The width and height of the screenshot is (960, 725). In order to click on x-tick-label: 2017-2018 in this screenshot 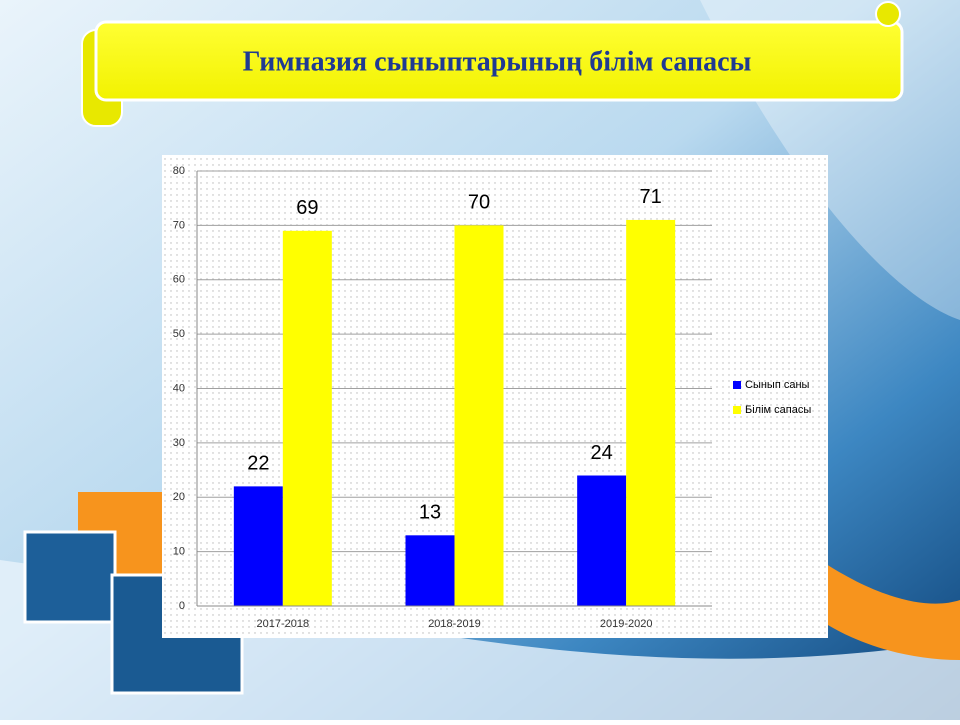, I will do `click(283, 624)`.